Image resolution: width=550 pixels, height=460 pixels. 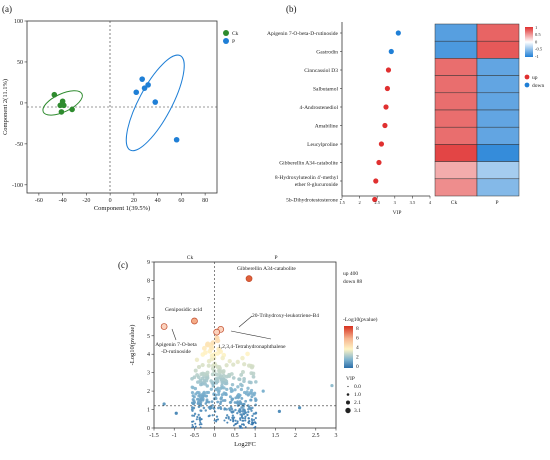 I want to click on heatmap-col-ck: Ck, so click(x=454, y=203).